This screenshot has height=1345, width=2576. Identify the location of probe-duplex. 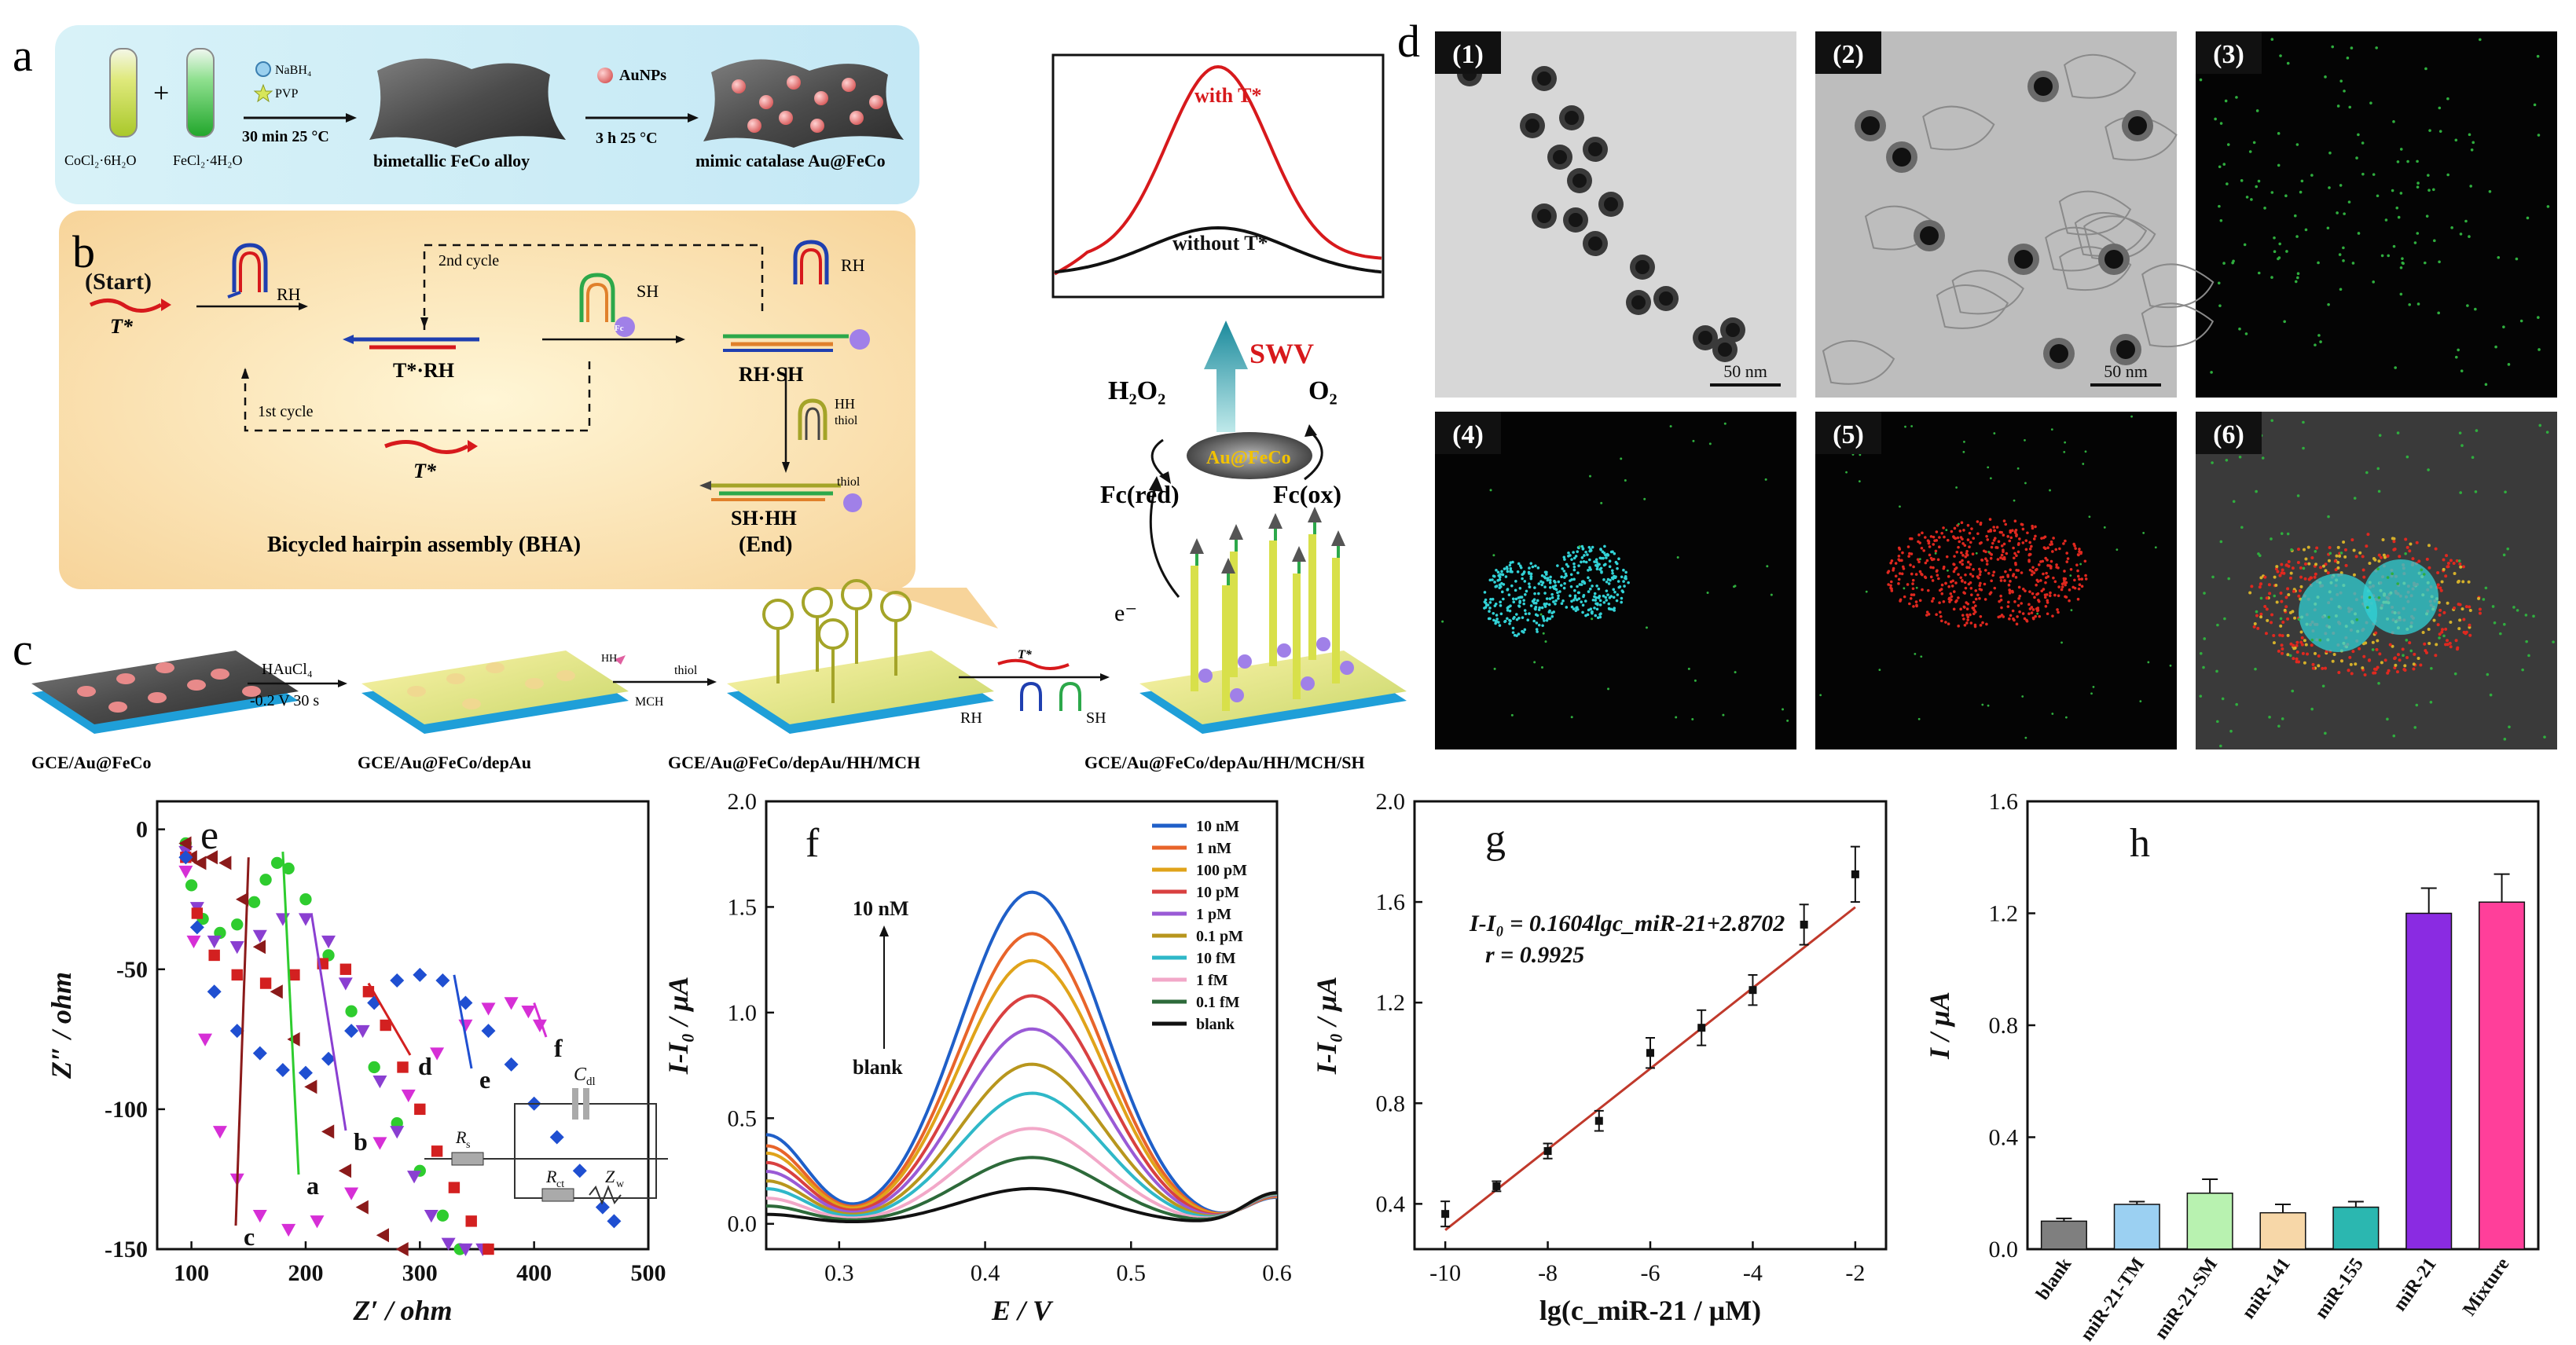
(1194, 628).